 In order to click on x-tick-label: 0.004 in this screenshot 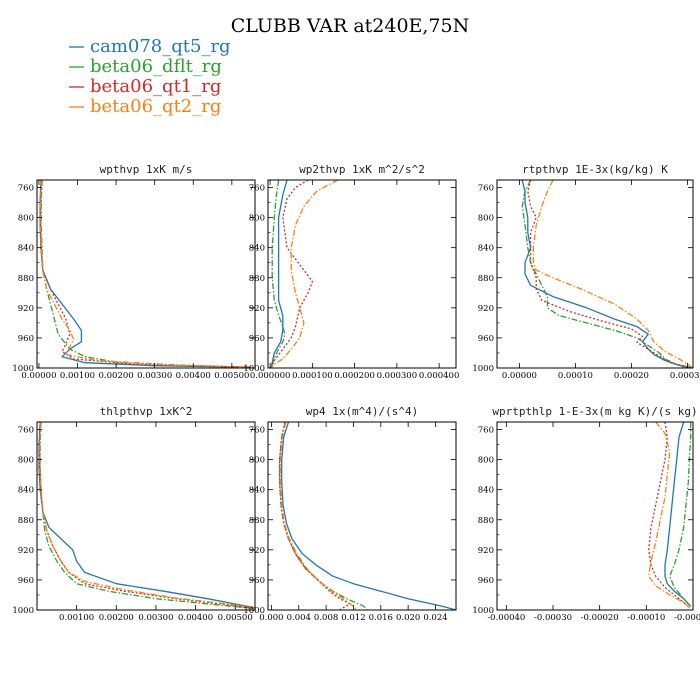, I will do `click(299, 618)`.